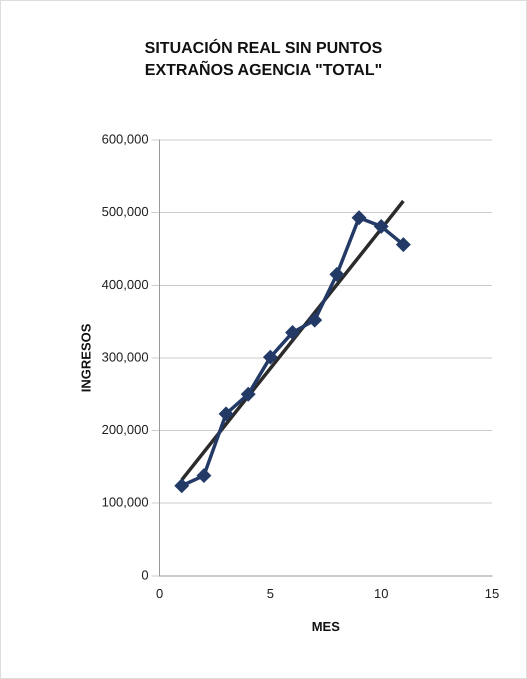 The height and width of the screenshot is (679, 527). I want to click on x-tick-label: 5, so click(270, 594).